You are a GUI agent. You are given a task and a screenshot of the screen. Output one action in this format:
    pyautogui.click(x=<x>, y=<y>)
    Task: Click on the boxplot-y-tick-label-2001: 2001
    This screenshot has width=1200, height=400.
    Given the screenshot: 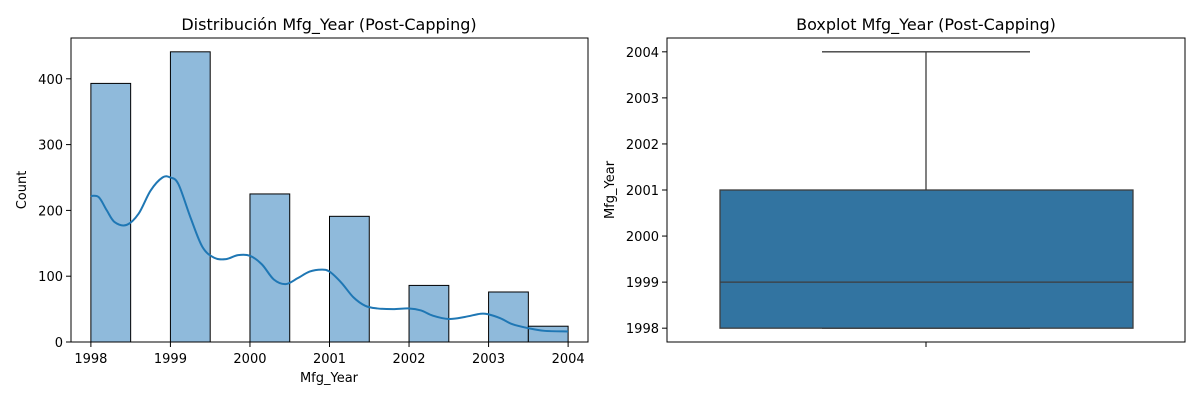 What is the action you would take?
    pyautogui.click(x=642, y=191)
    